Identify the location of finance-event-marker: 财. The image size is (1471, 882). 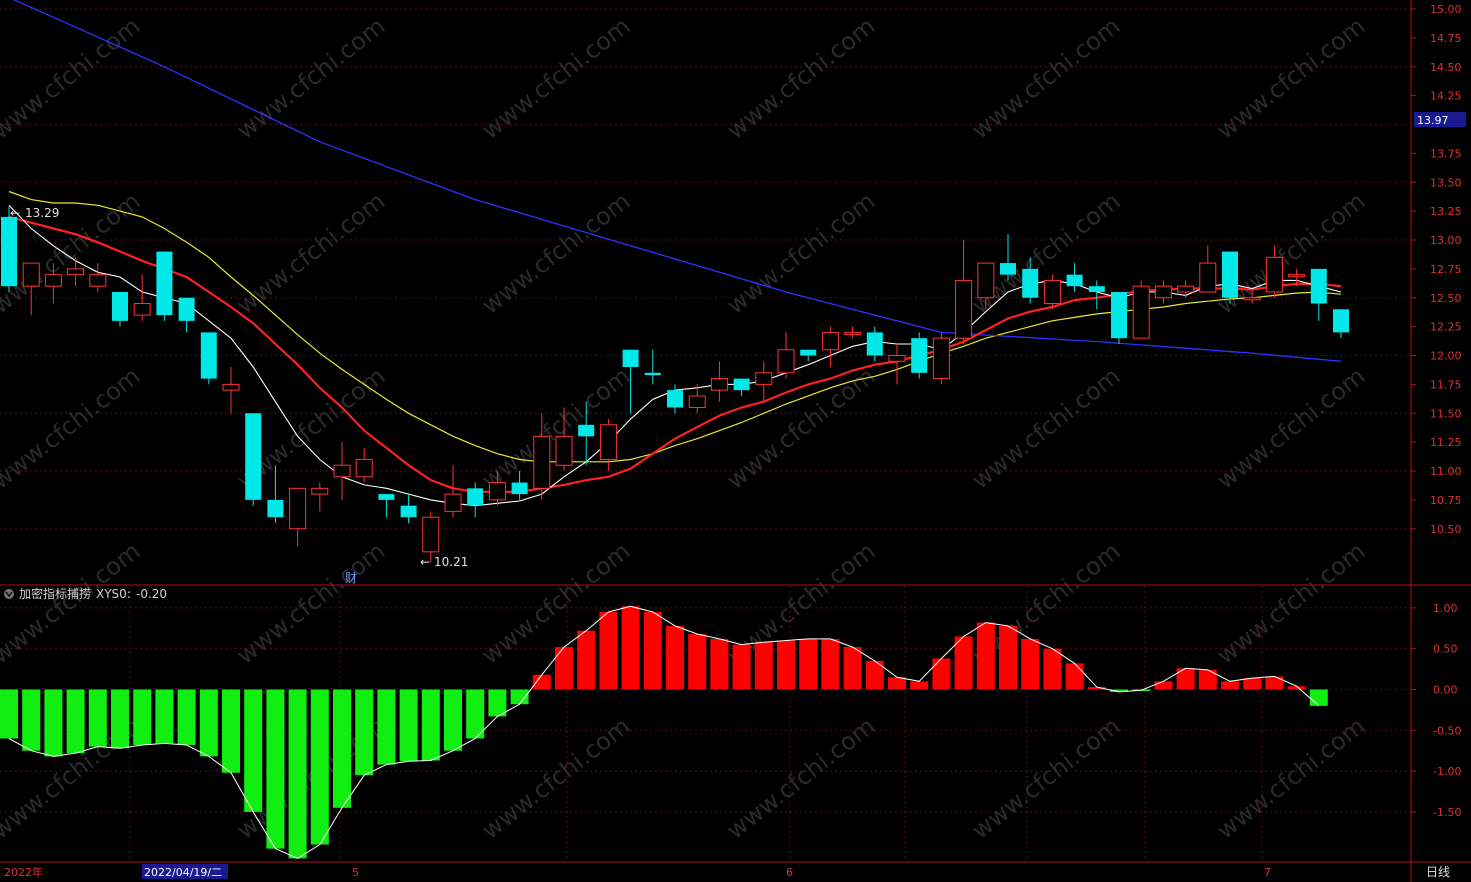
(351, 578).